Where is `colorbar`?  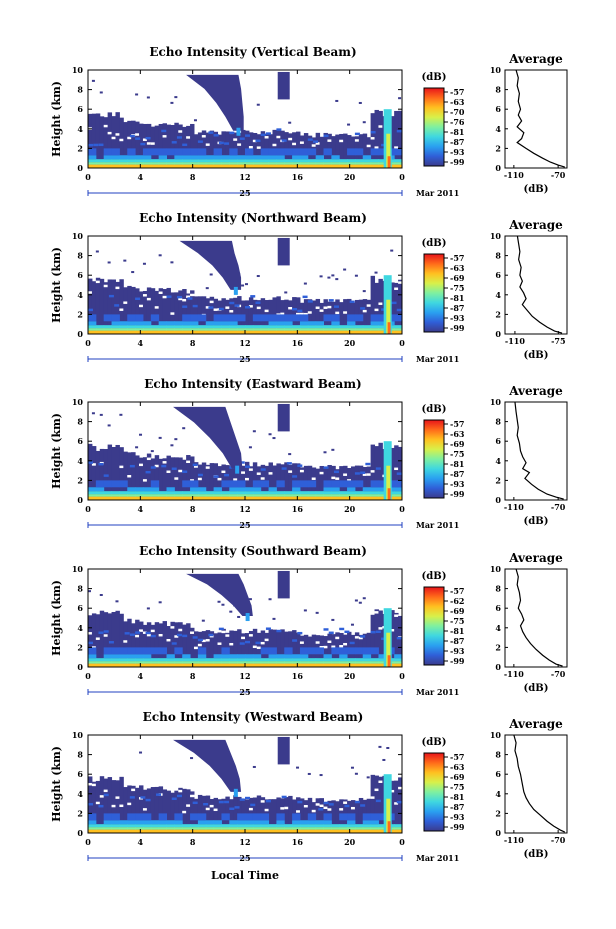
colorbar is located at coordinates (434, 293).